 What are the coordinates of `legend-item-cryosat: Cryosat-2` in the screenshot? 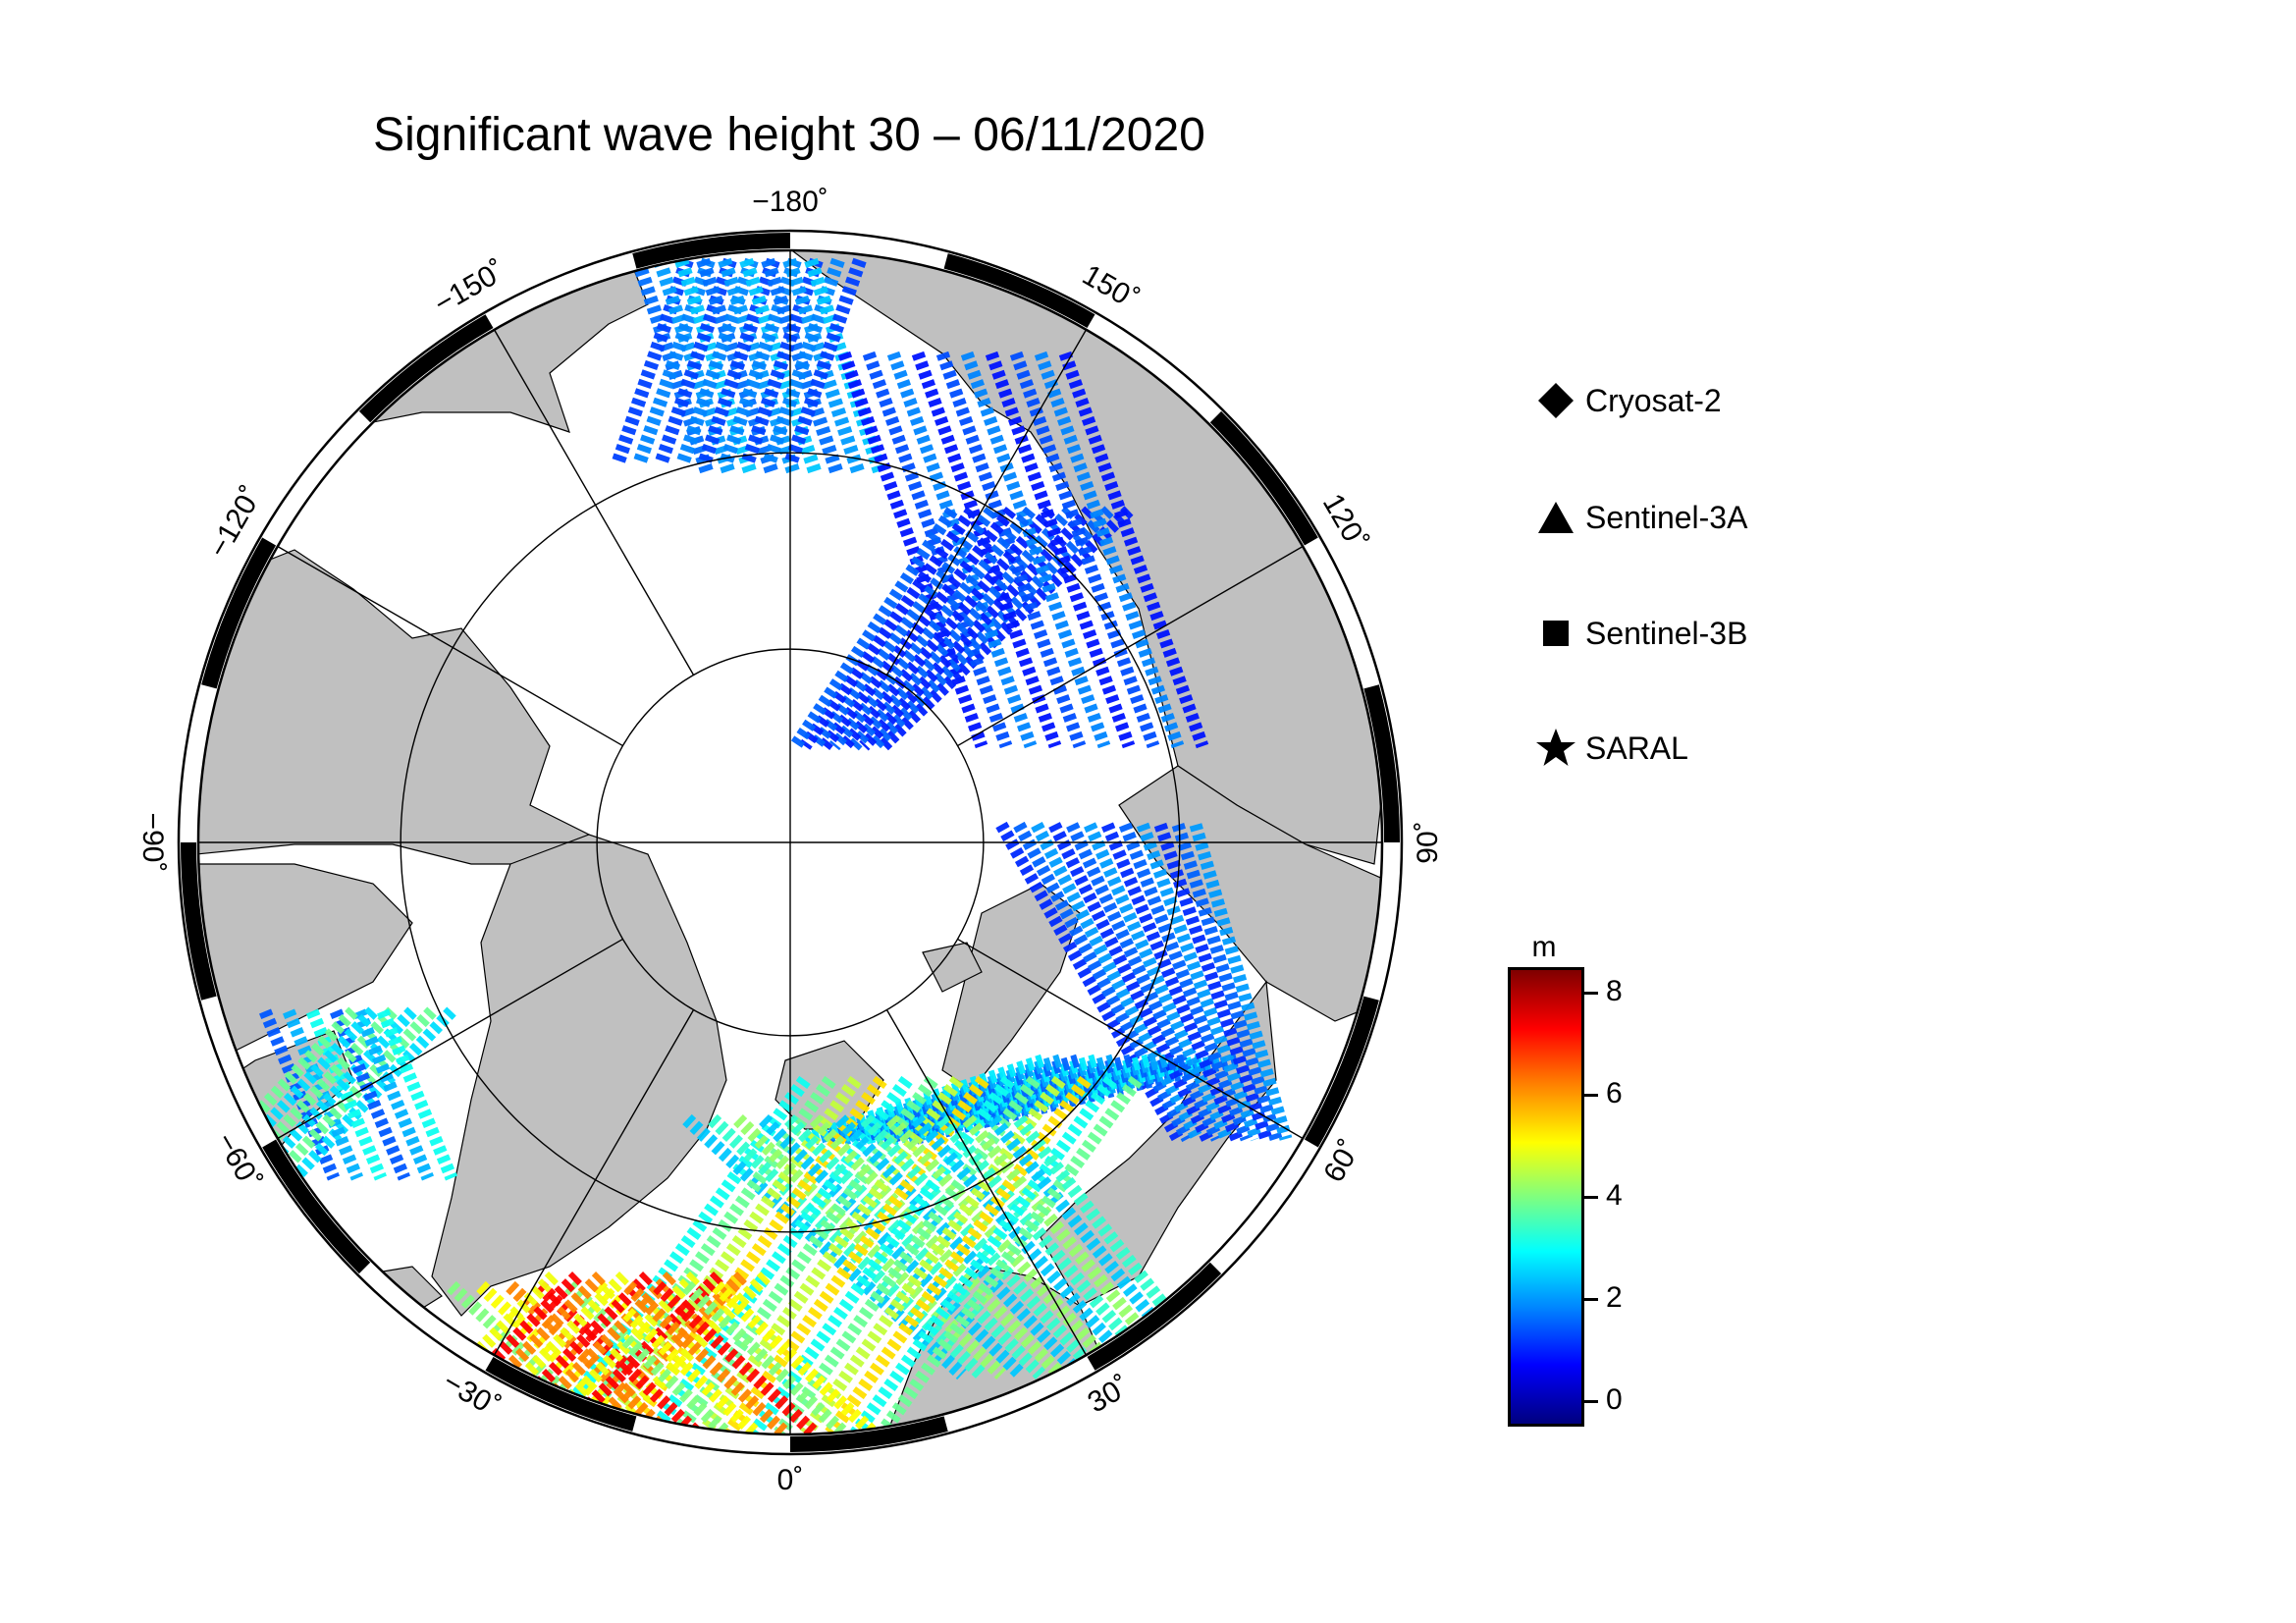 It's located at (1624, 401).